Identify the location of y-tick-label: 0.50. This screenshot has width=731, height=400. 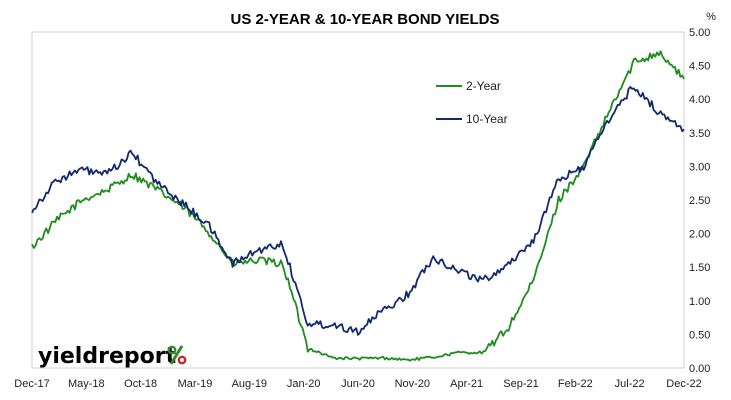
(699, 335).